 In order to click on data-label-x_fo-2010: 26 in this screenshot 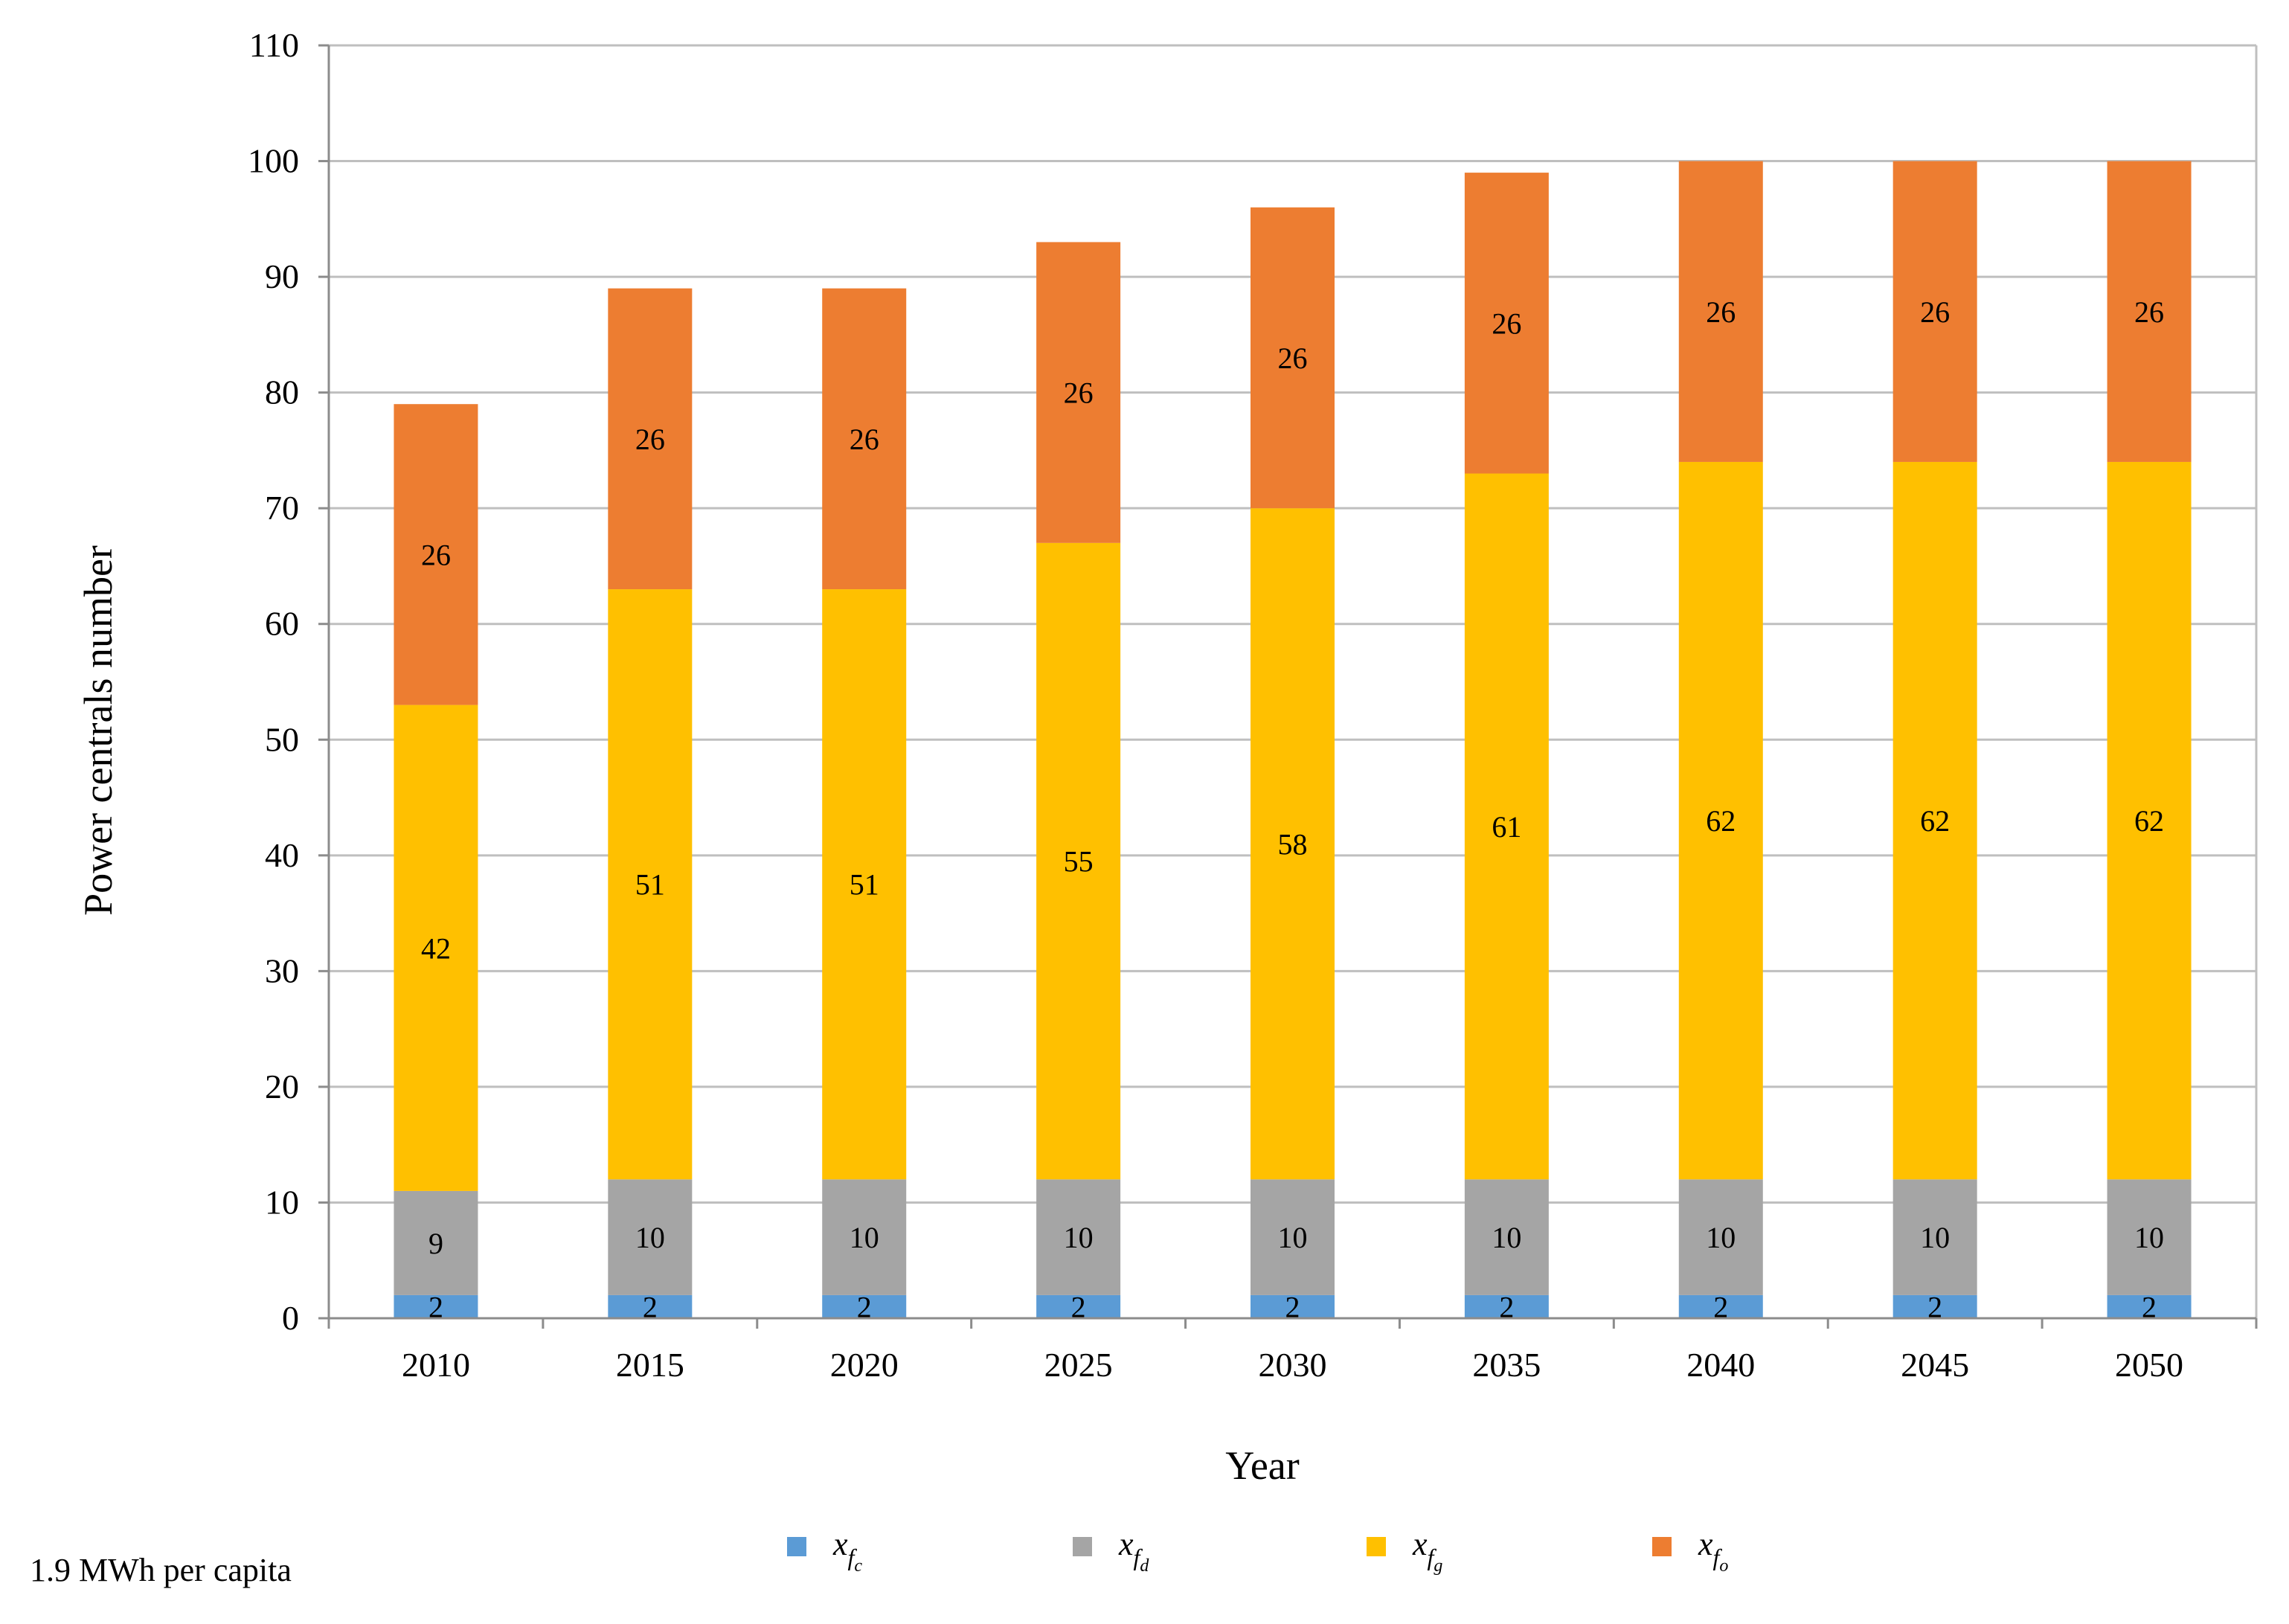, I will do `click(436, 555)`.